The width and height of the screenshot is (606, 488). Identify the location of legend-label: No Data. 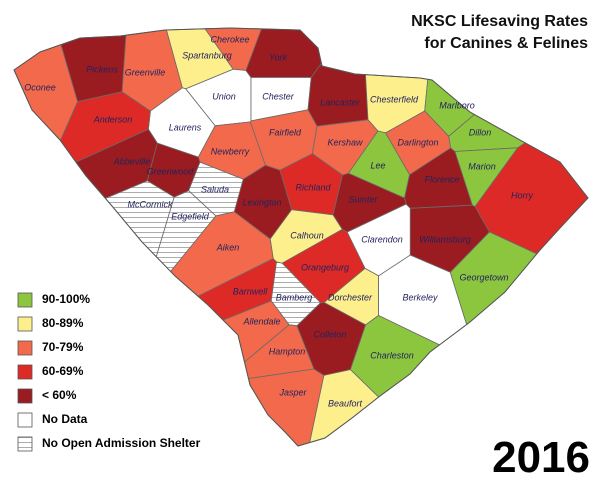
(65, 419).